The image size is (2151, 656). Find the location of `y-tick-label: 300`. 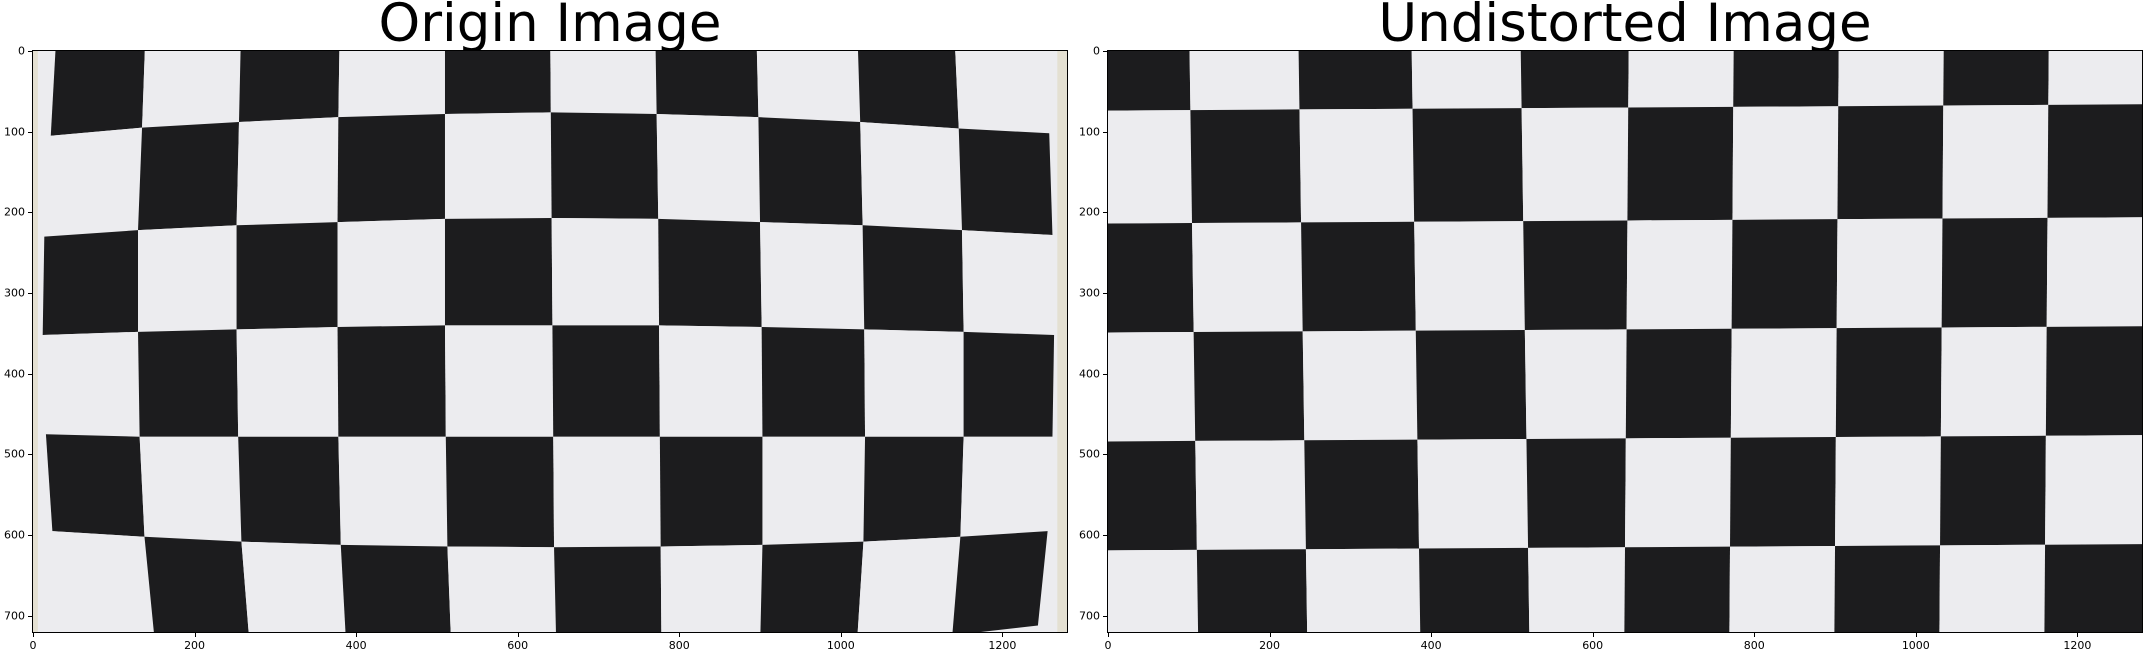

y-tick-label: 300 is located at coordinates (1089, 293).